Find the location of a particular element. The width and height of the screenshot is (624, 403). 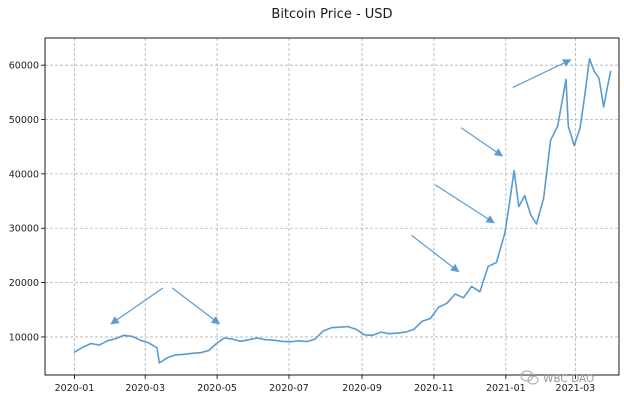

x-tick-label: 2020-03 is located at coordinates (145, 388).